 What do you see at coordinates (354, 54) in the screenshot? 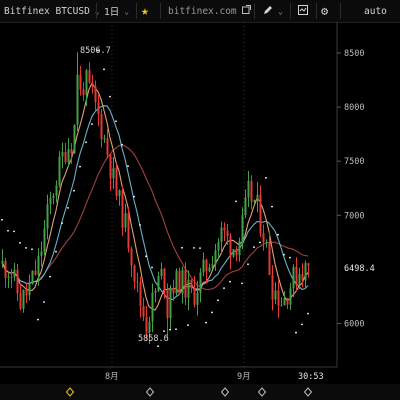
I see `y-tick-label: 8500` at bounding box center [354, 54].